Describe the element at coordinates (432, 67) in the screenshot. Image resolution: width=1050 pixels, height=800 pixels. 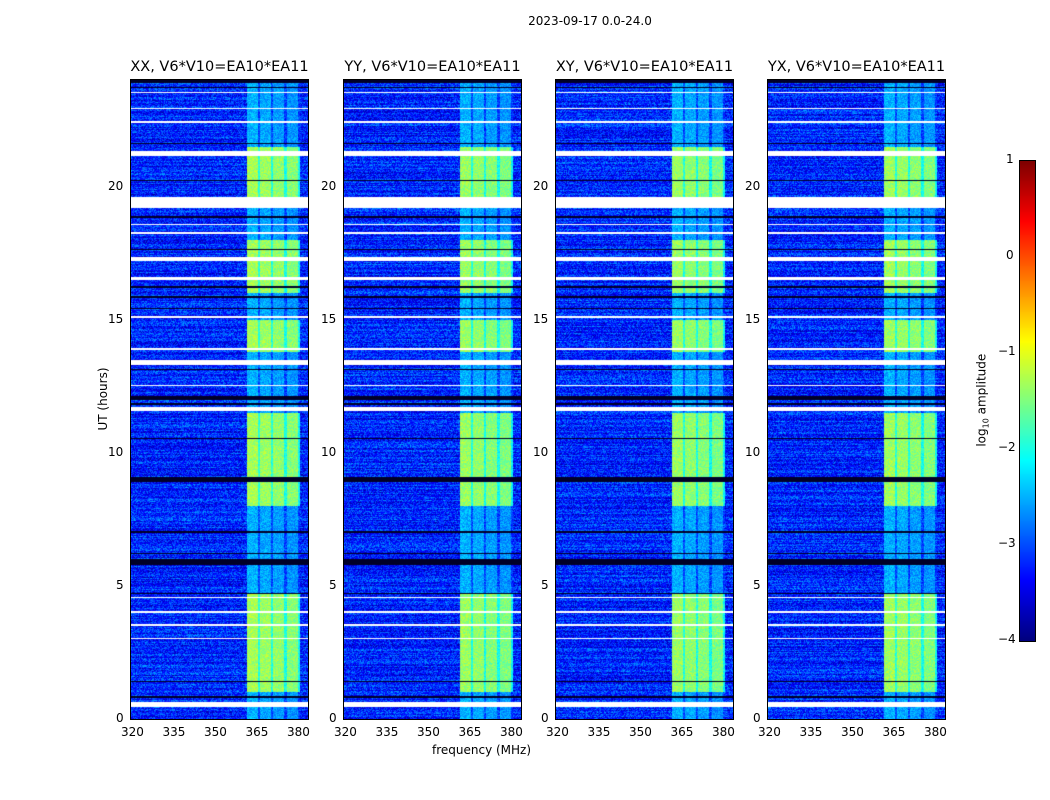
I see `panel-title: YY, V6*V10=EA10*EA11` at that location.